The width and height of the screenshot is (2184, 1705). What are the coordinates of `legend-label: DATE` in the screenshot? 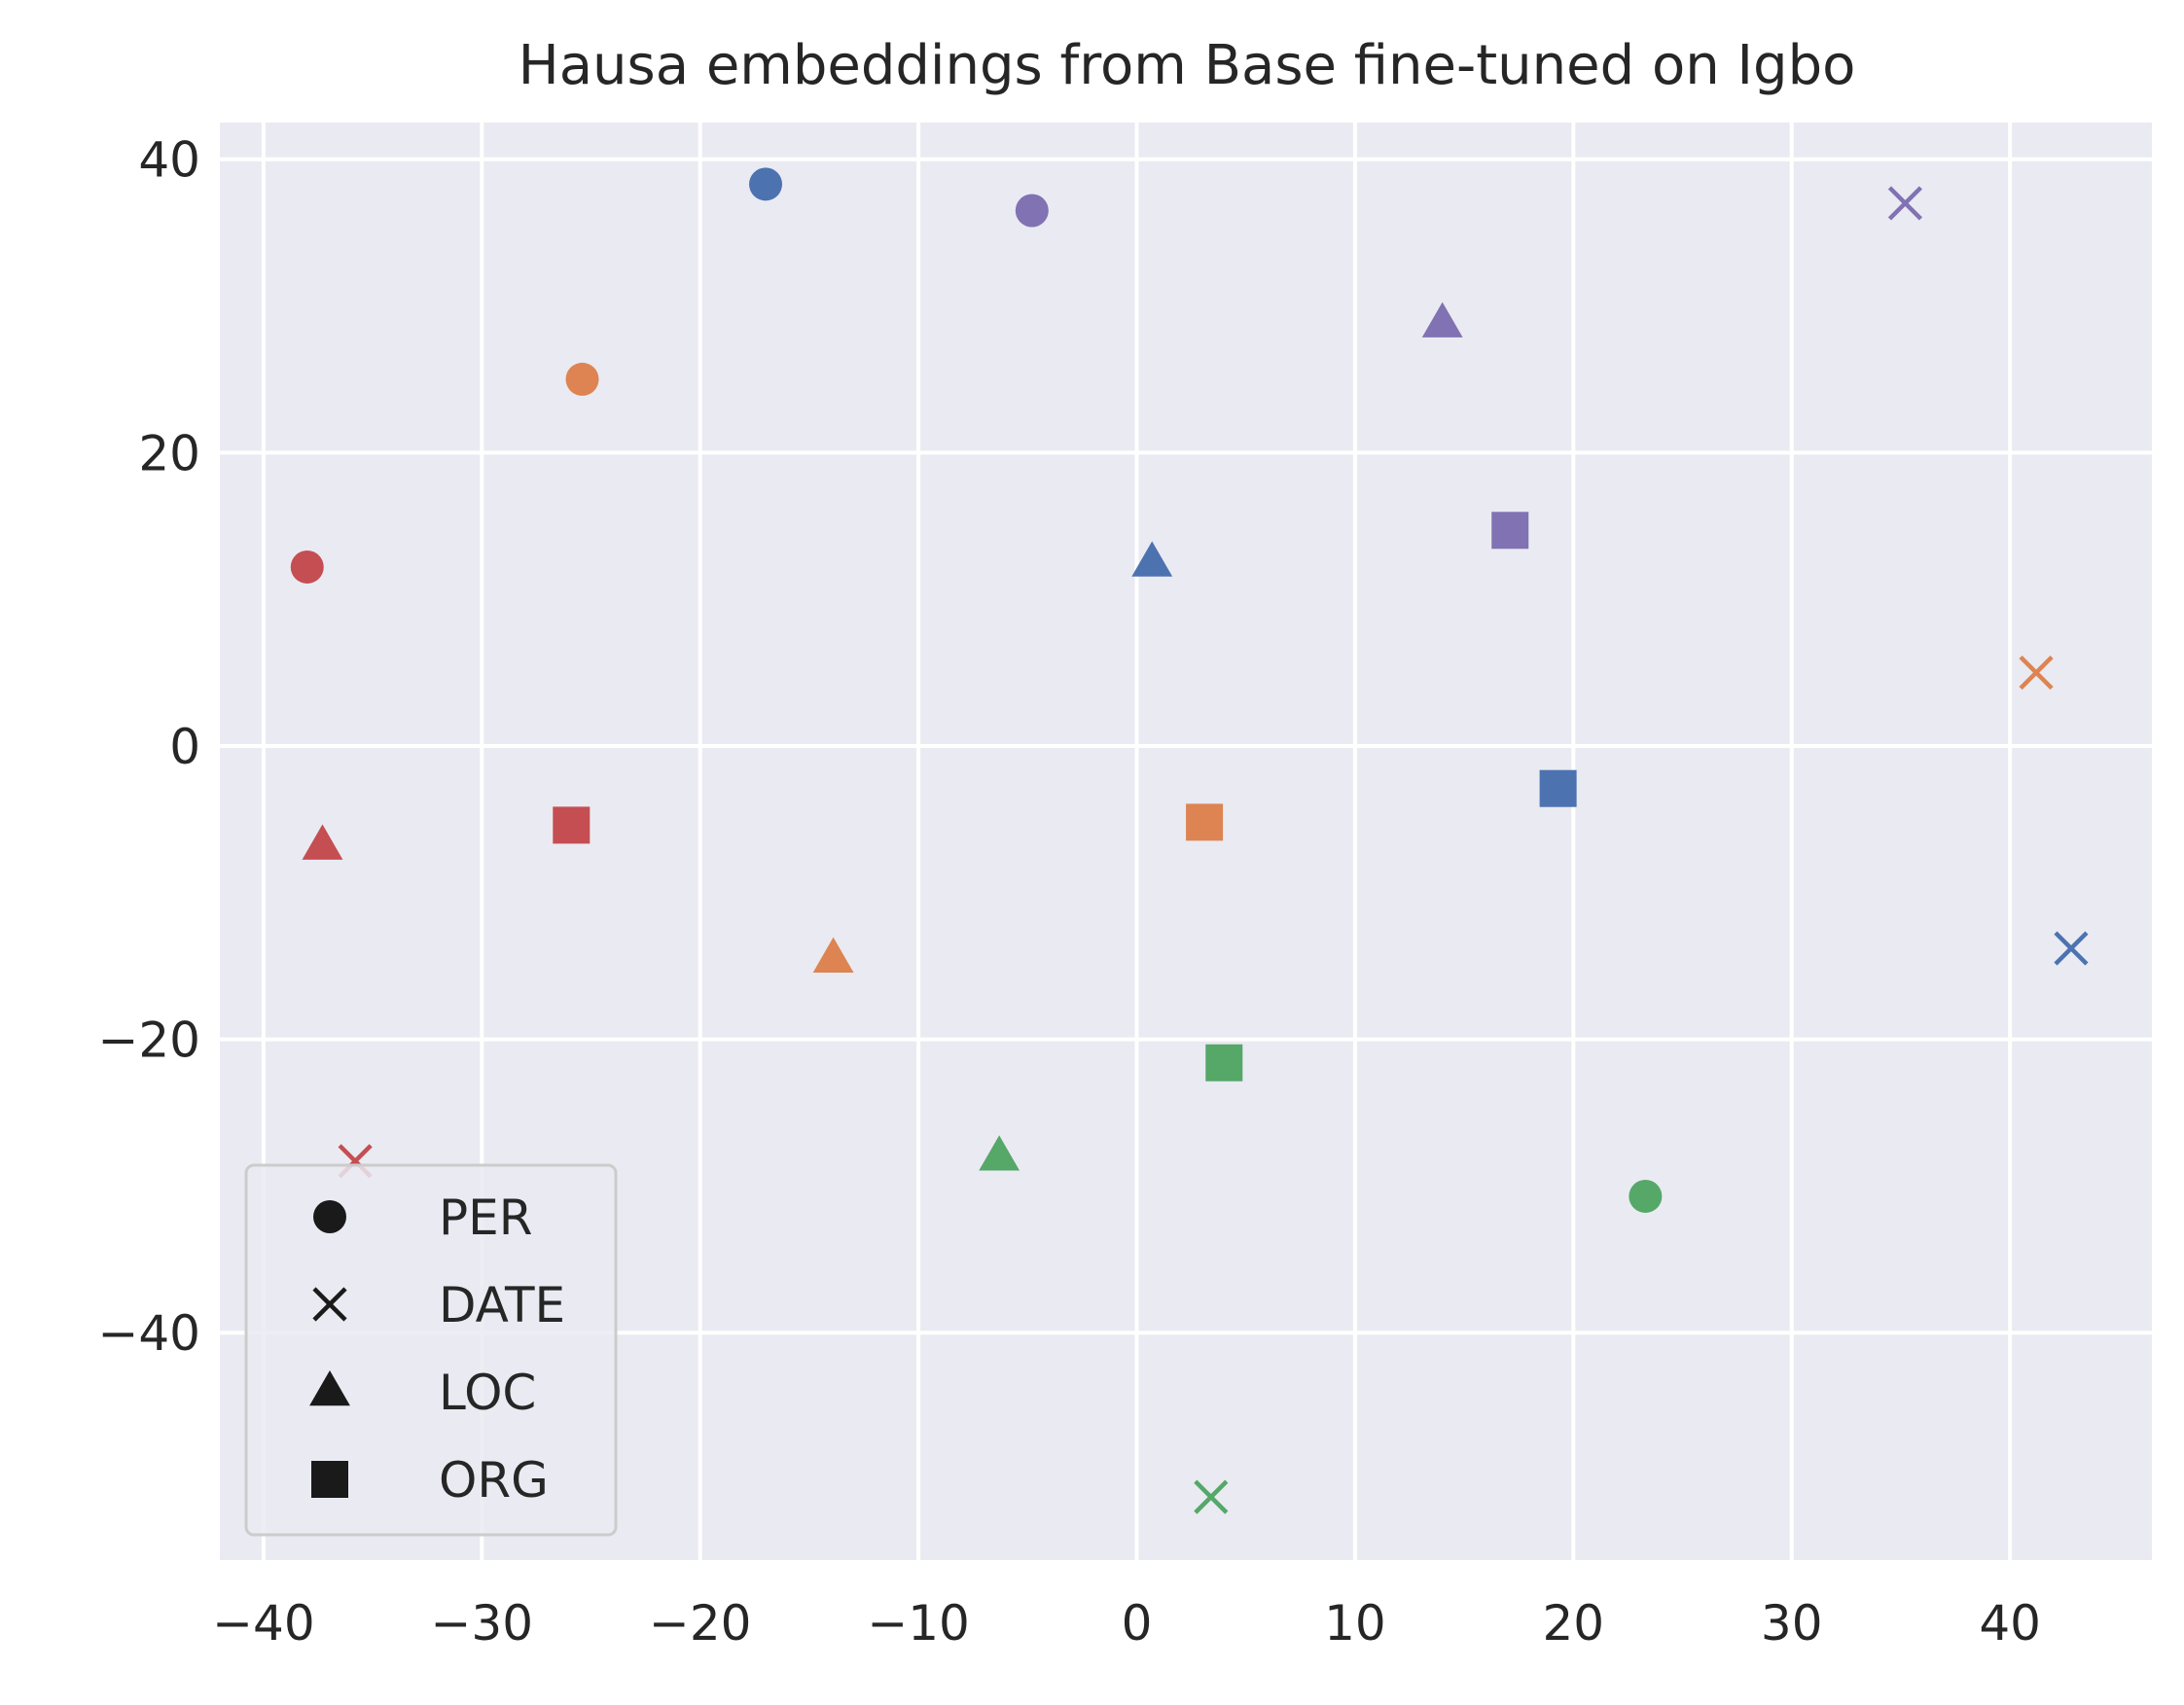 It's located at (502, 1305).